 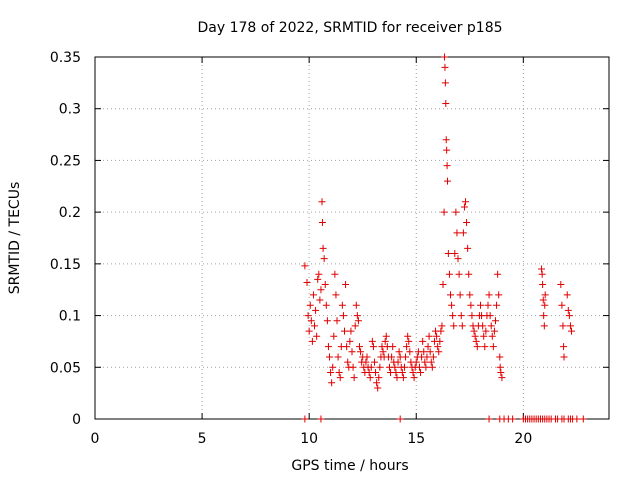 I want to click on x-axis-label: GPS time / hours, so click(x=349, y=466).